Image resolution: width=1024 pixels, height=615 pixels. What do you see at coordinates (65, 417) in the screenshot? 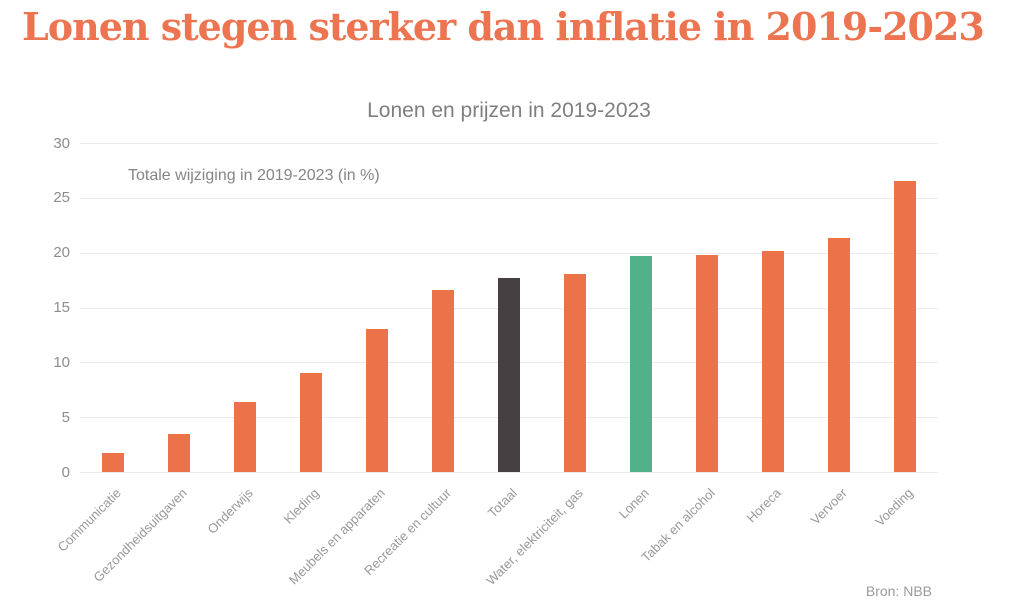
I see `y-tick-label: 5` at bounding box center [65, 417].